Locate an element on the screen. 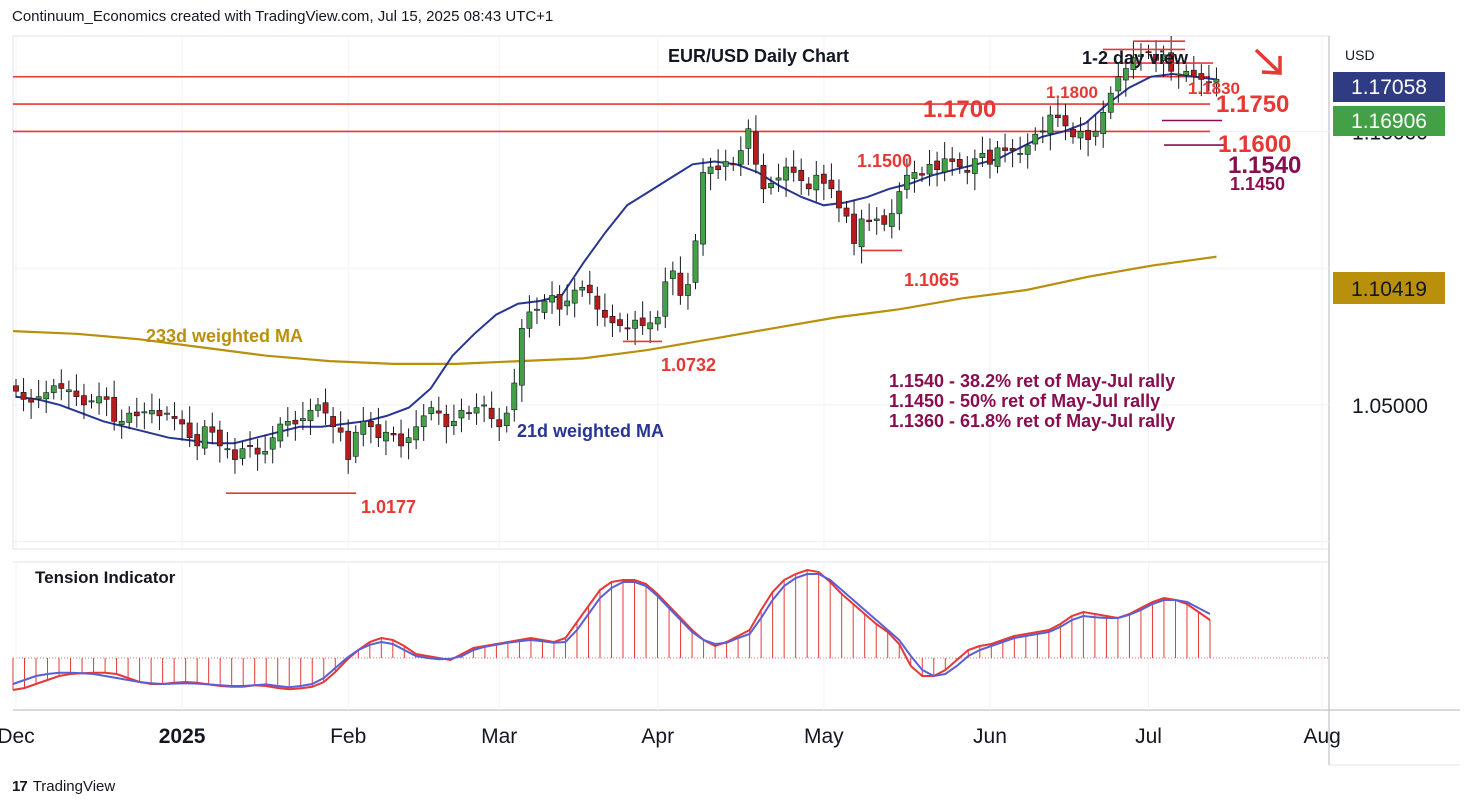 Image resolution: width=1474 pixels, height=809 pixels. x-tick-label: Apr is located at coordinates (657, 736).